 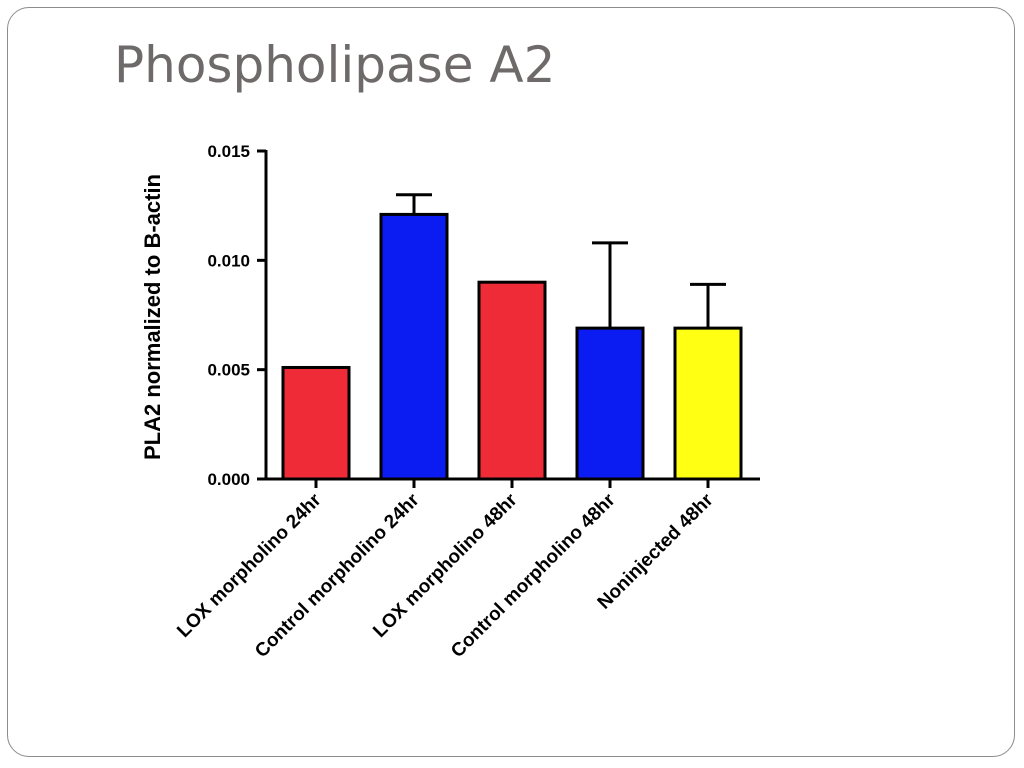 What do you see at coordinates (152, 317) in the screenshot?
I see `y-axis-label: PLA2 normalized to B-actin` at bounding box center [152, 317].